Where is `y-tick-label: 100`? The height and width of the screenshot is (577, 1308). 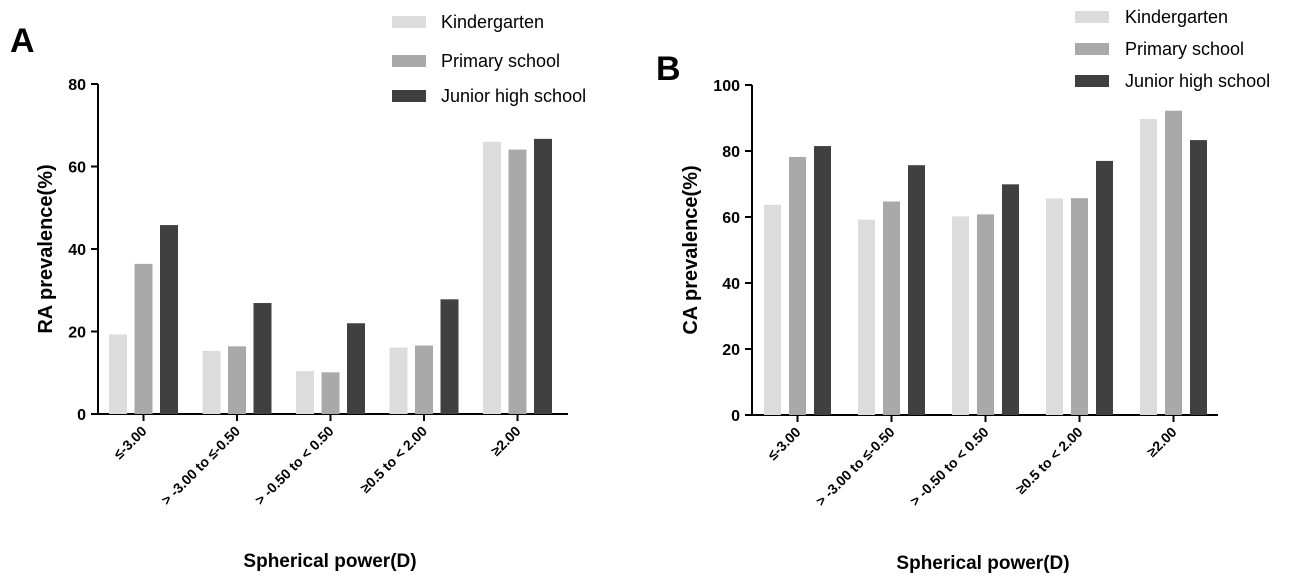 y-tick-label: 100 is located at coordinates (726, 86).